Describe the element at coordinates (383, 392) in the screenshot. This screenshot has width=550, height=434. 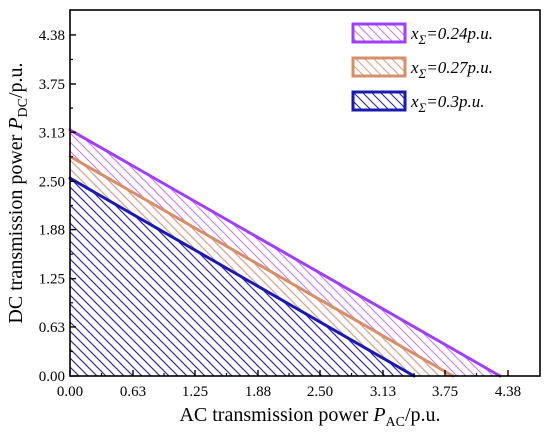
I see `x-tick-label: 3.13` at that location.